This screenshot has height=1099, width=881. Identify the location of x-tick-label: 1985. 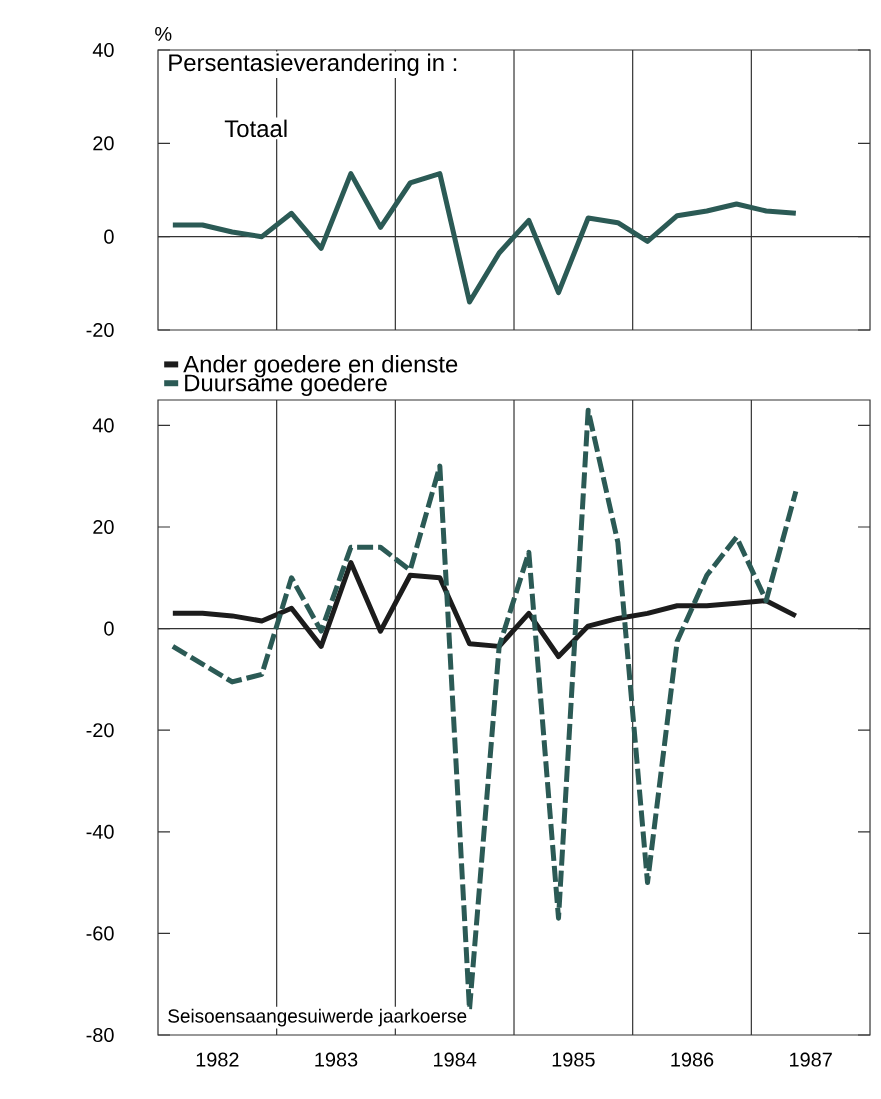
(573, 1059).